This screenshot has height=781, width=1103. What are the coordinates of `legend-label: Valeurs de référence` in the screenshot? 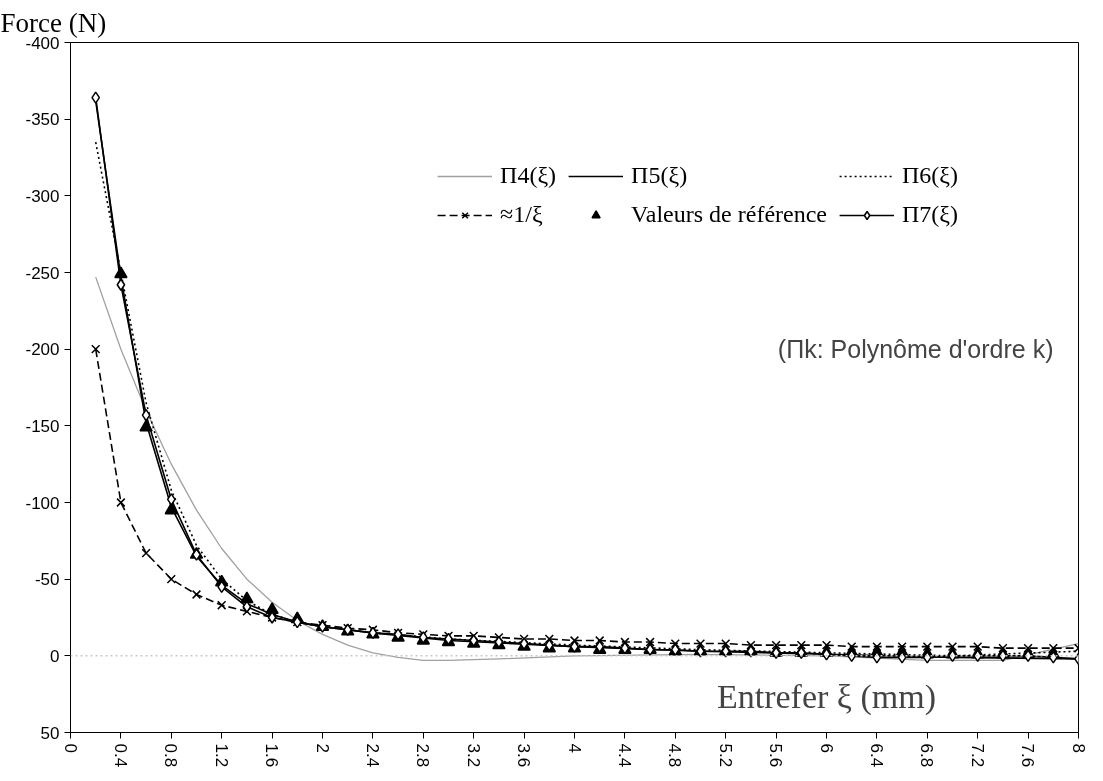 It's located at (729, 214).